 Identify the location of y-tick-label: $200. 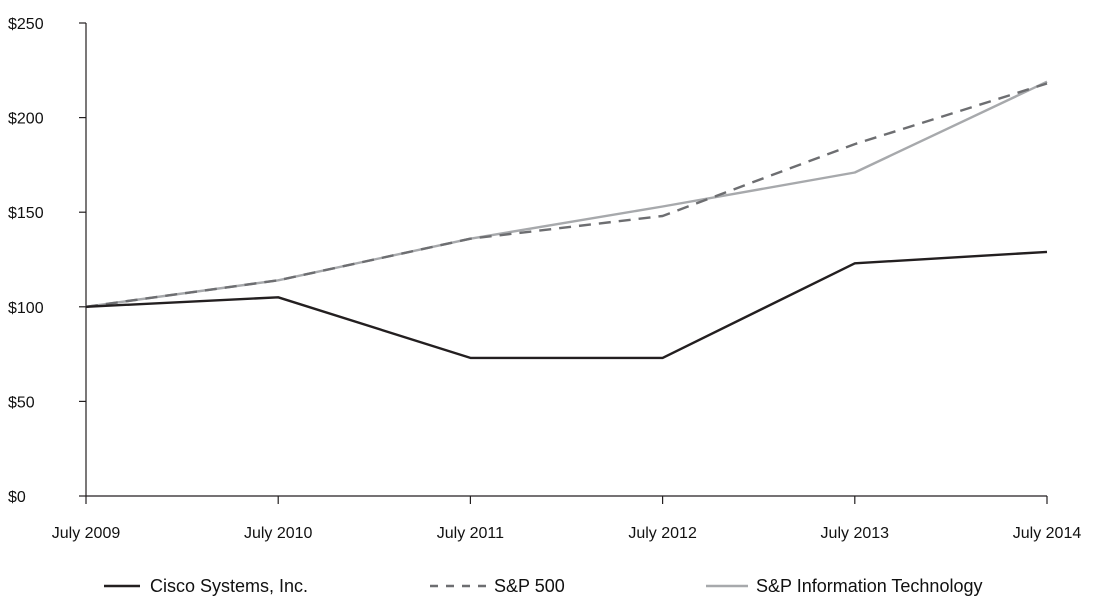
(26, 119).